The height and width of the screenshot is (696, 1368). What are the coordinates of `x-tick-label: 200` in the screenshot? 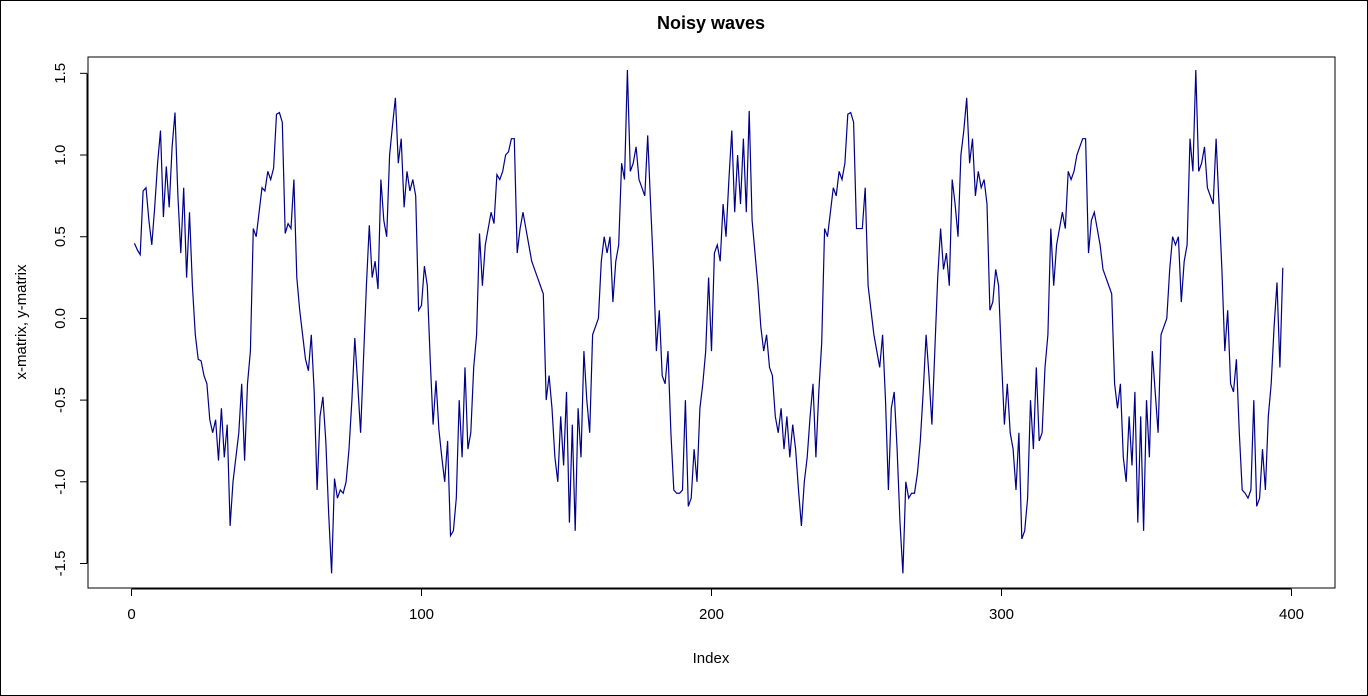 It's located at (711, 614).